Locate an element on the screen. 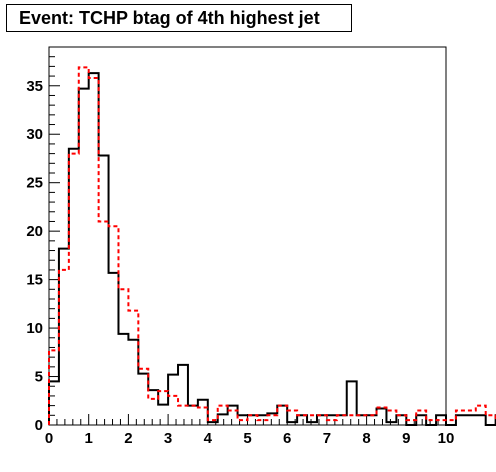  x-tick-label: 10 is located at coordinates (446, 438).